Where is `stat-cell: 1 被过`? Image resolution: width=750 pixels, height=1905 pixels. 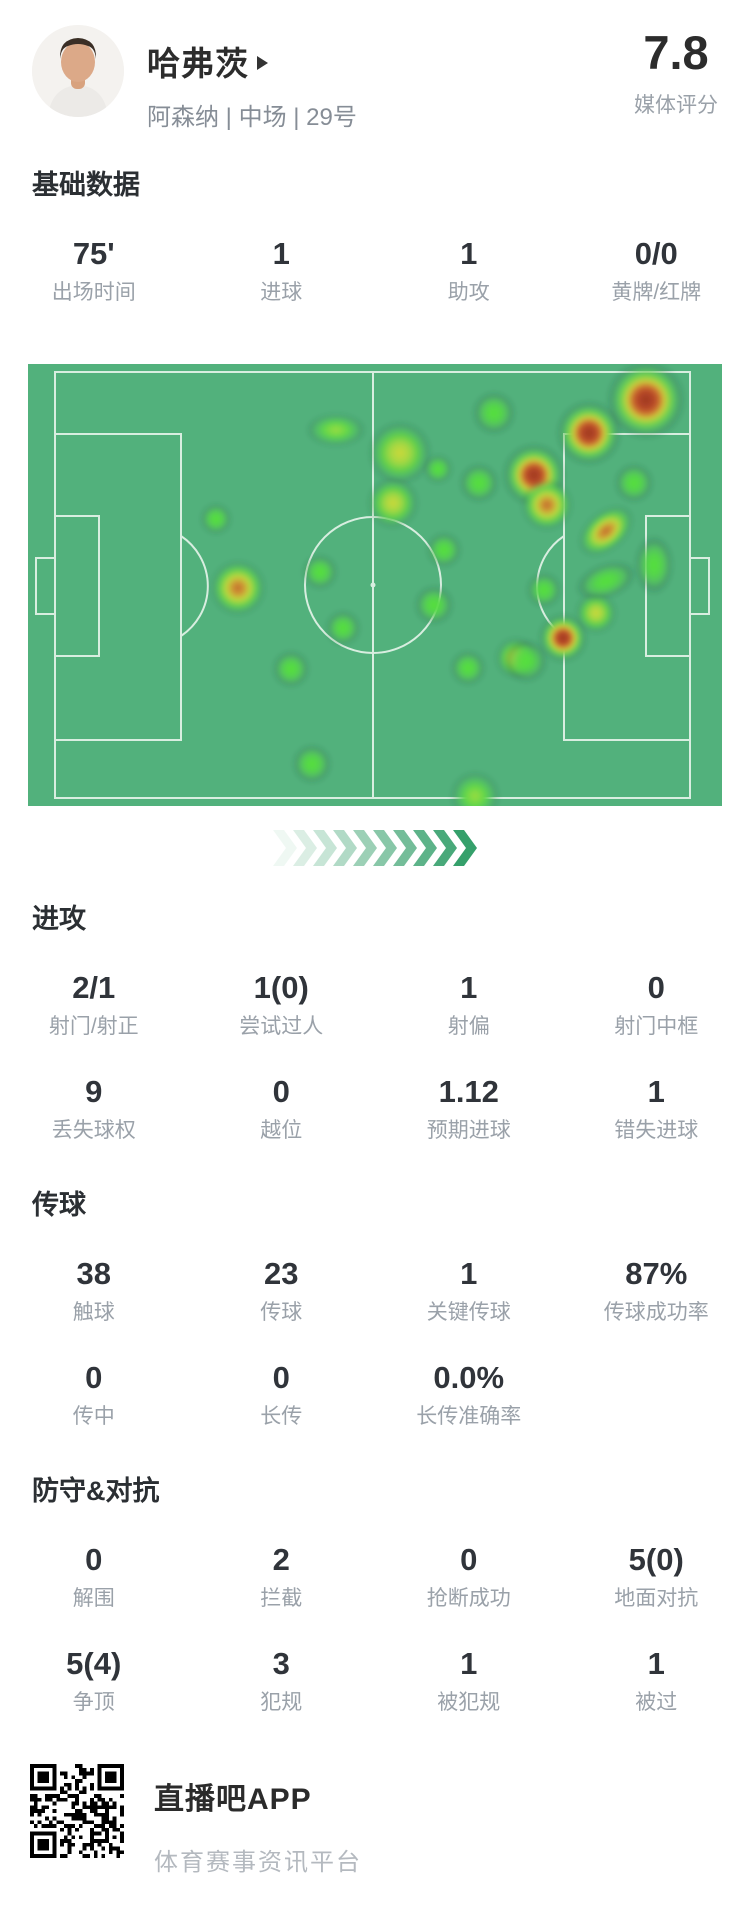
stat-cell: 1 被过 is located at coordinates (656, 1681).